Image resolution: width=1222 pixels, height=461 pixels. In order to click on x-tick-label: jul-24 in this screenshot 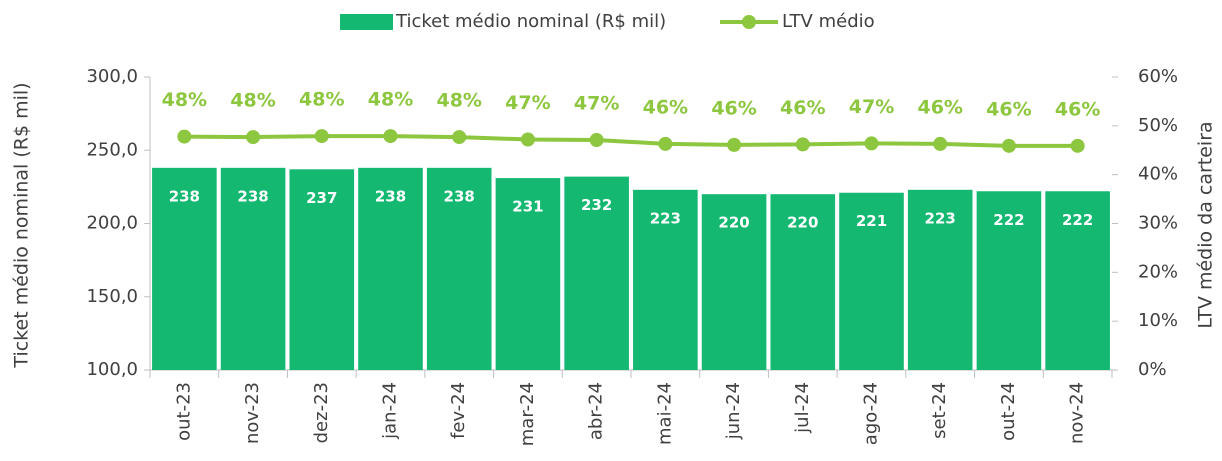, I will do `click(802, 408)`.